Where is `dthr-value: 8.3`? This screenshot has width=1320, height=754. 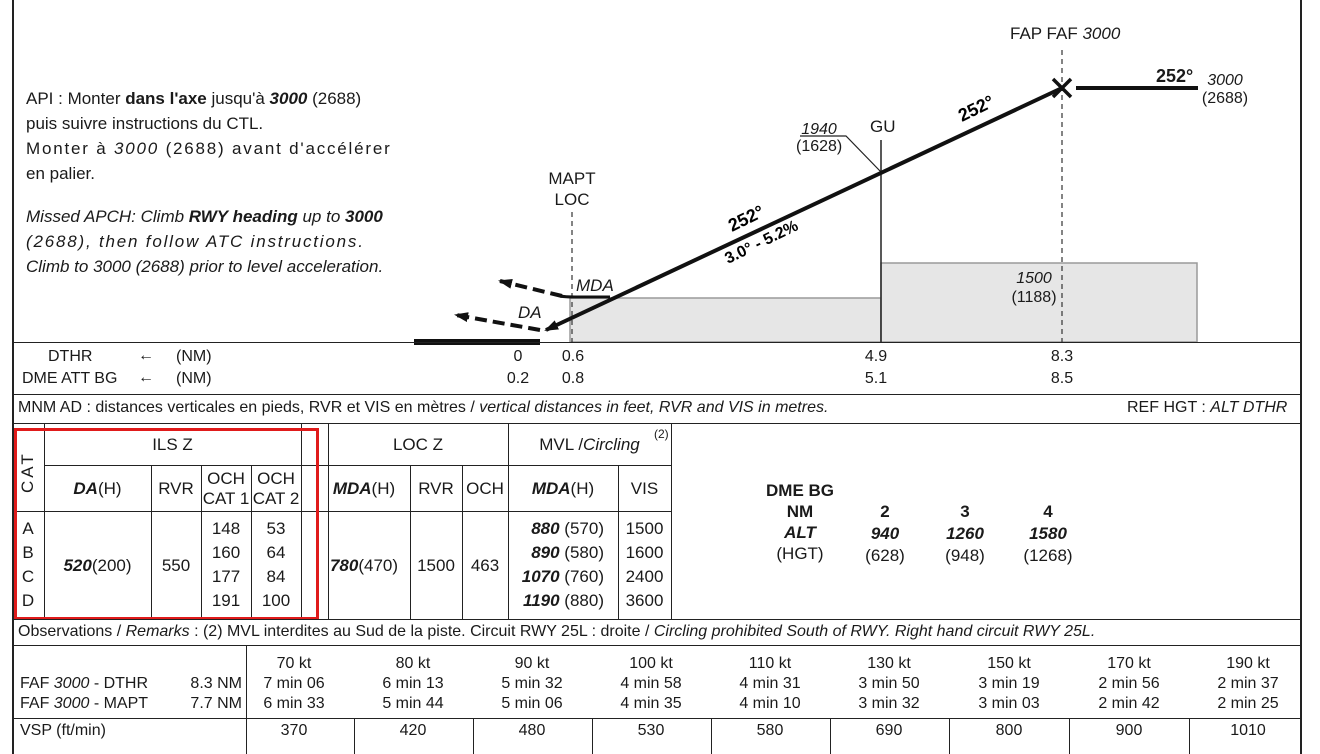 dthr-value: 8.3 is located at coordinates (1062, 356).